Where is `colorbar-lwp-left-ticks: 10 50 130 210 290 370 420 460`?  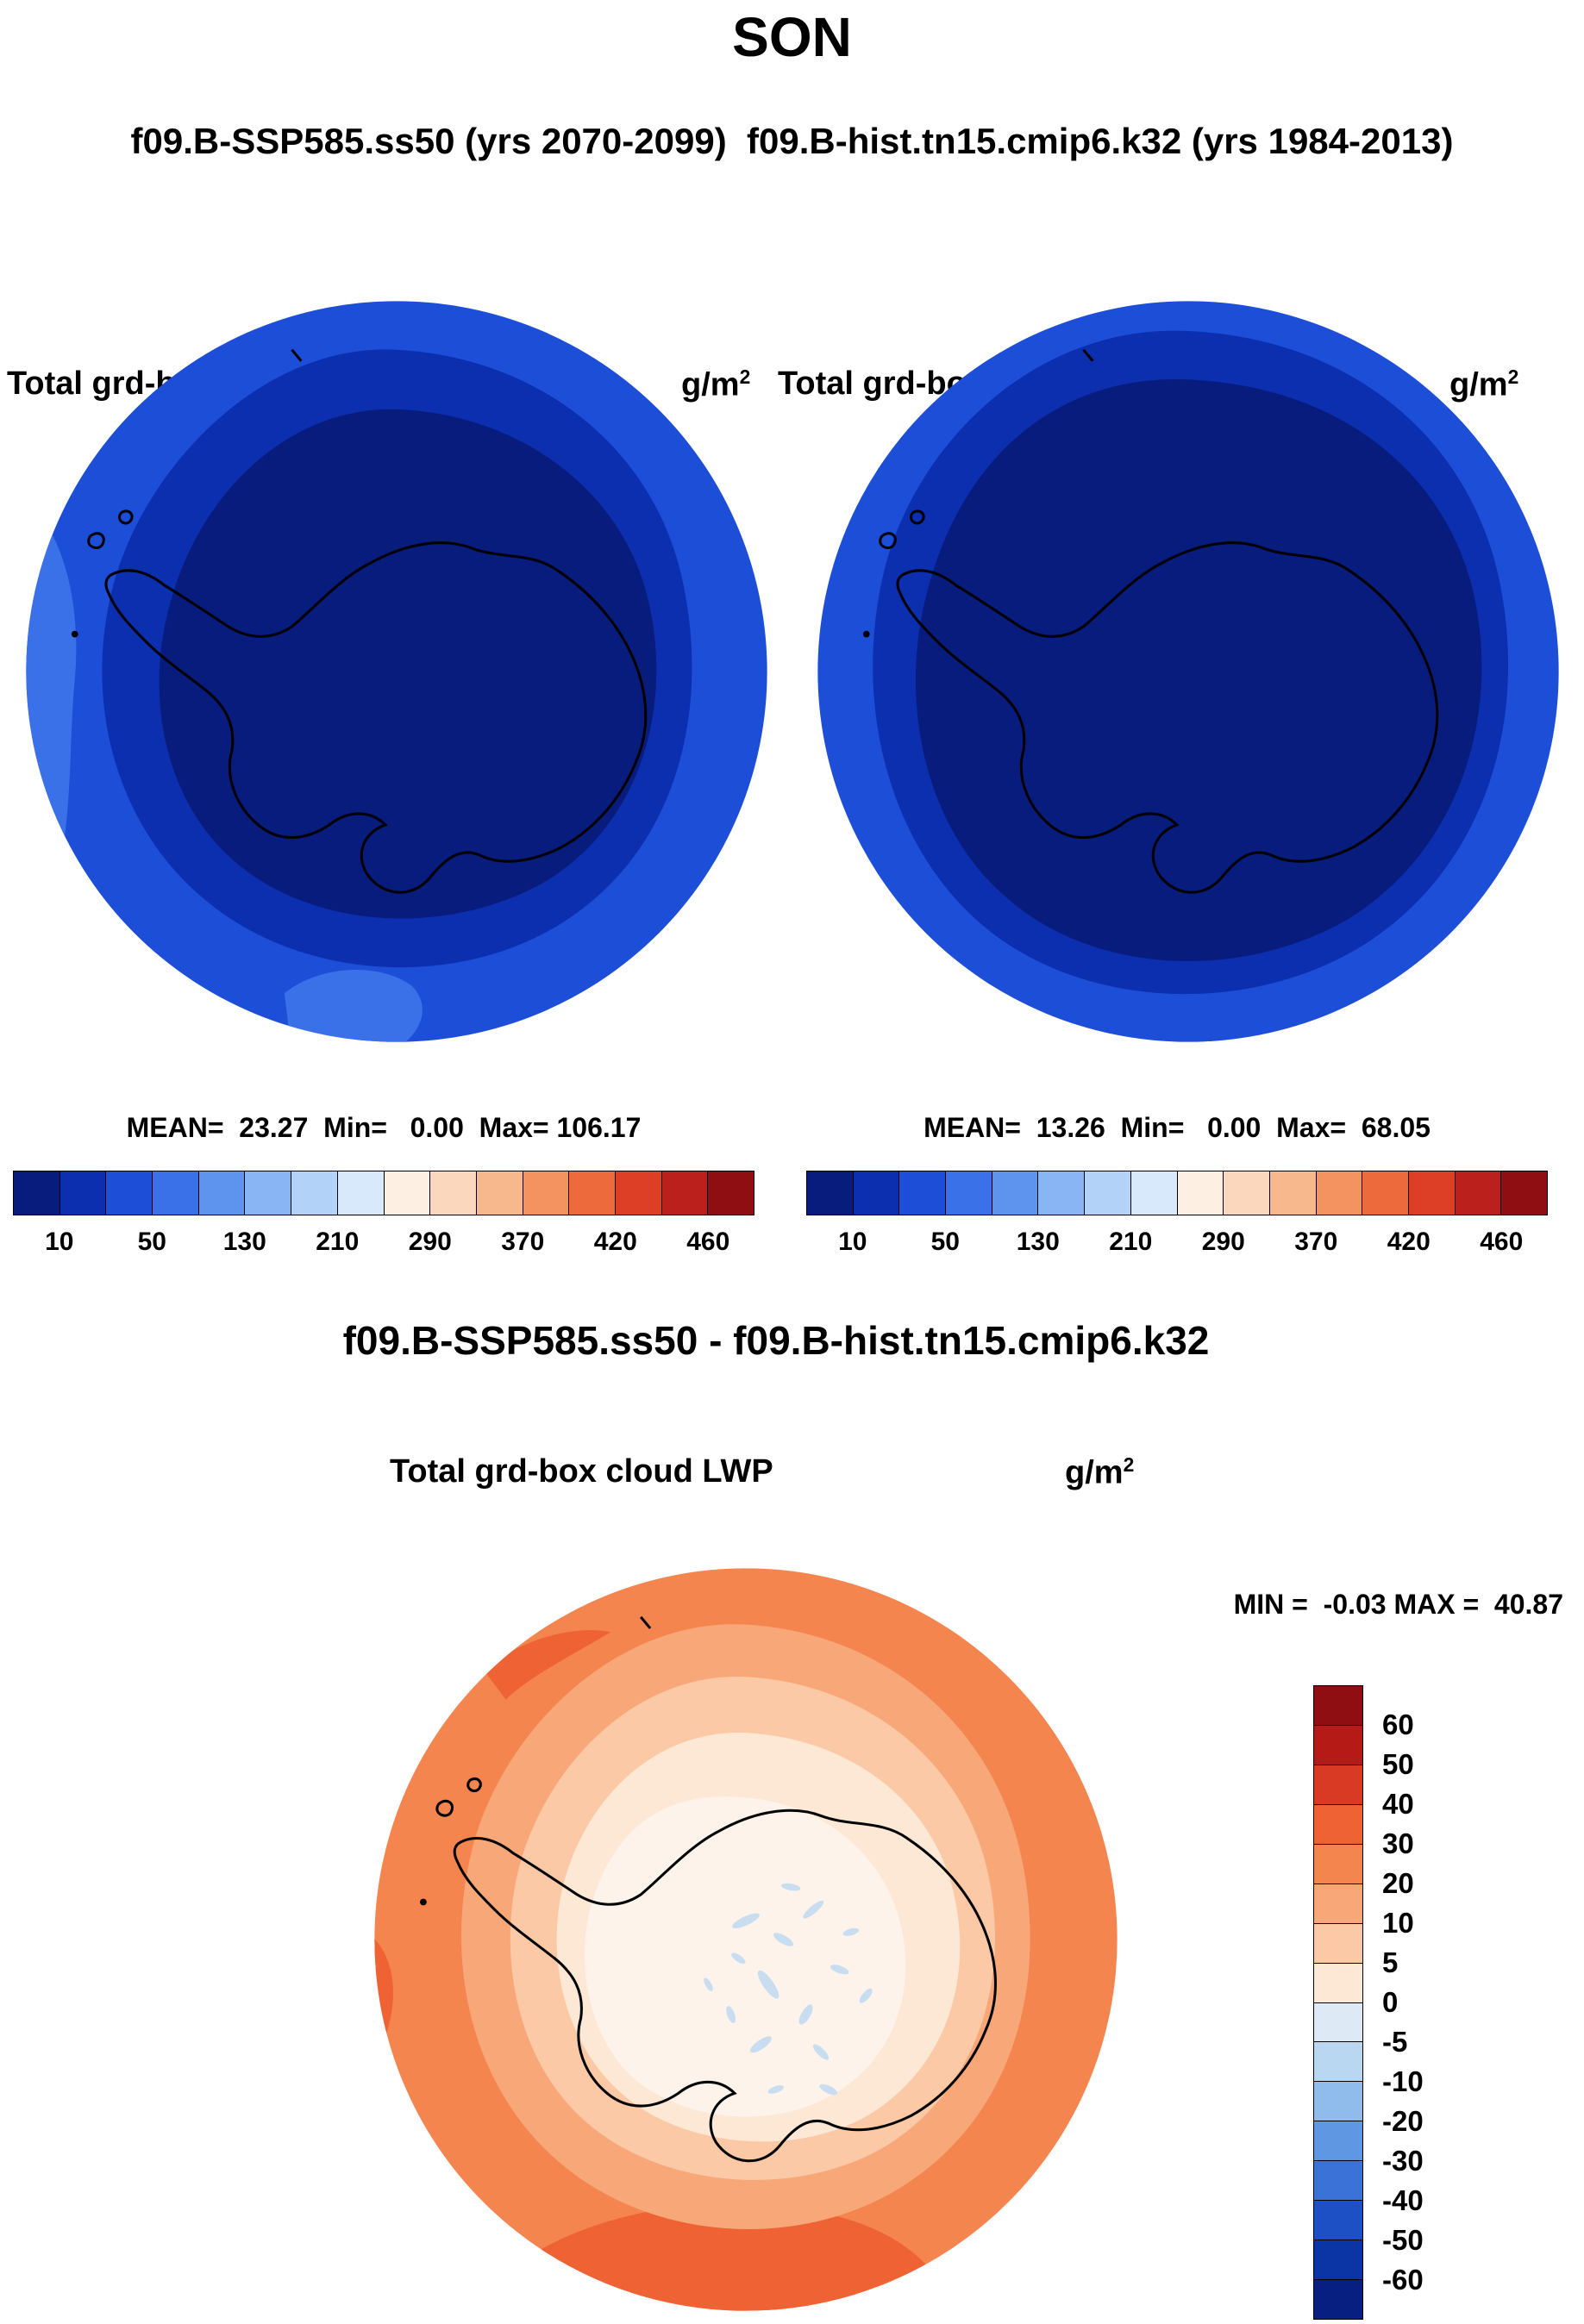
colorbar-lwp-left-ticks: 10 50 130 210 290 370 420 460 is located at coordinates (384, 1245).